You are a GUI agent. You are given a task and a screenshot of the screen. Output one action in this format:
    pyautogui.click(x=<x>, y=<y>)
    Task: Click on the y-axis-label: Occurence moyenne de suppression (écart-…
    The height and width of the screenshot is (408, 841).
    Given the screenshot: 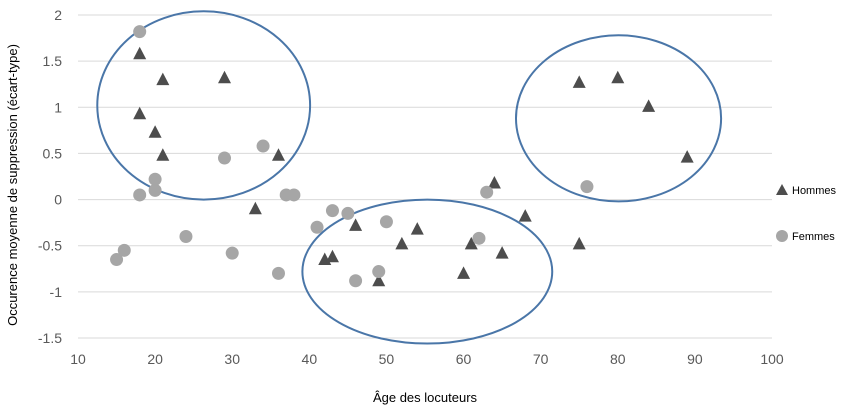 What is the action you would take?
    pyautogui.click(x=12, y=185)
    